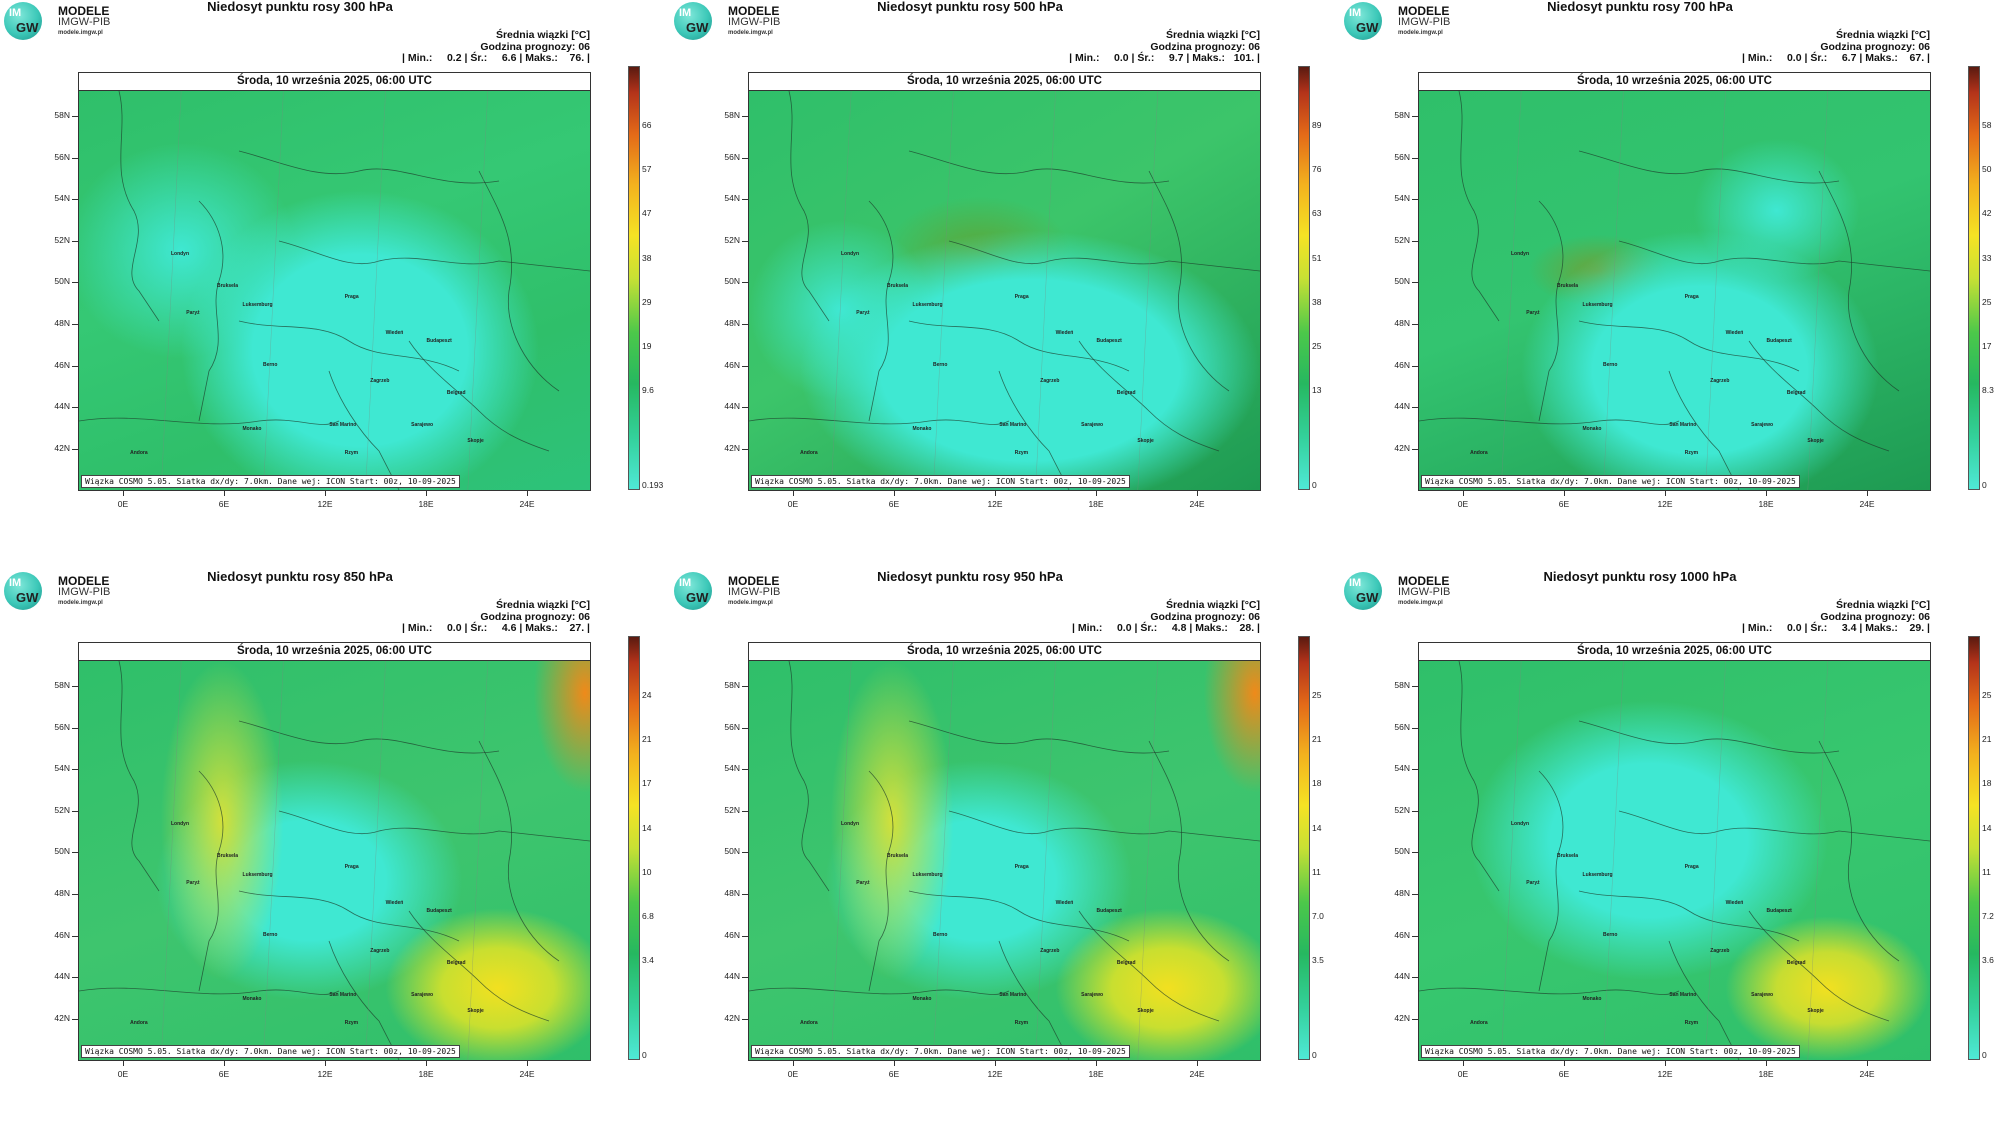  Describe the element at coordinates (1402, 239) in the screenshot. I see `latitude-label: 52N` at that location.